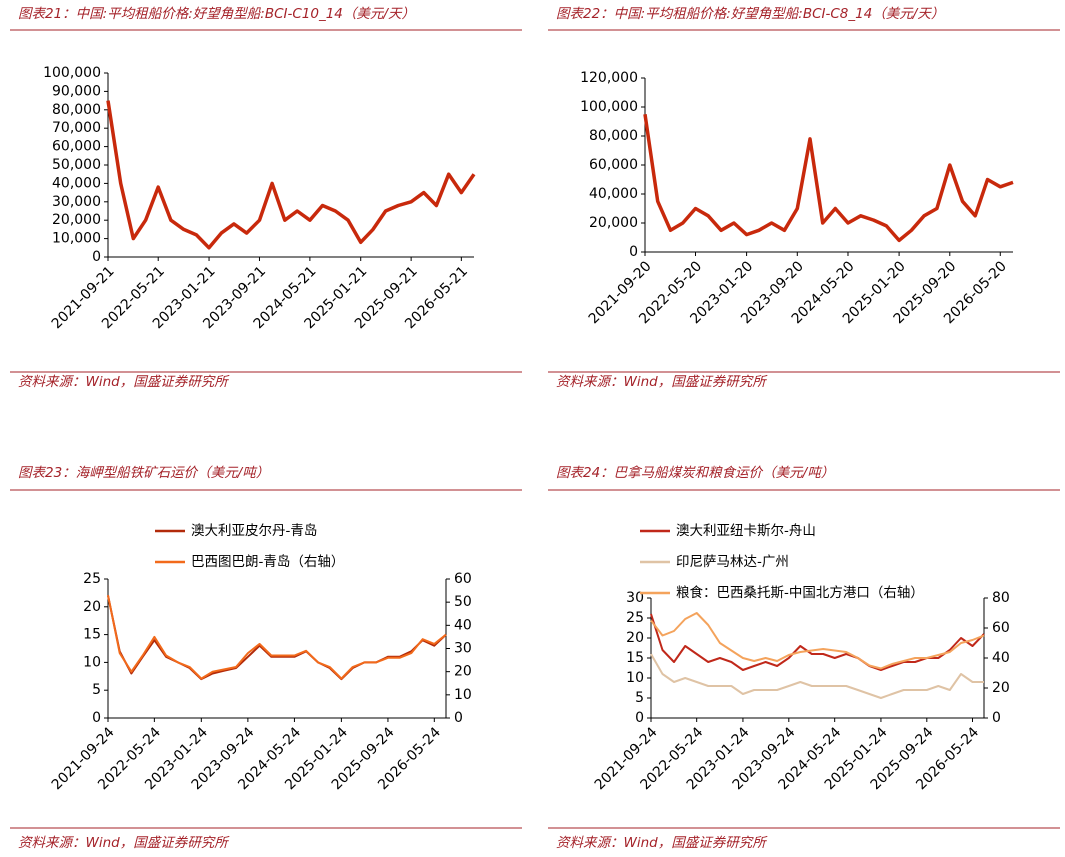  What do you see at coordinates (635, 598) in the screenshot?
I see `y-tick-label: 30` at bounding box center [635, 598].